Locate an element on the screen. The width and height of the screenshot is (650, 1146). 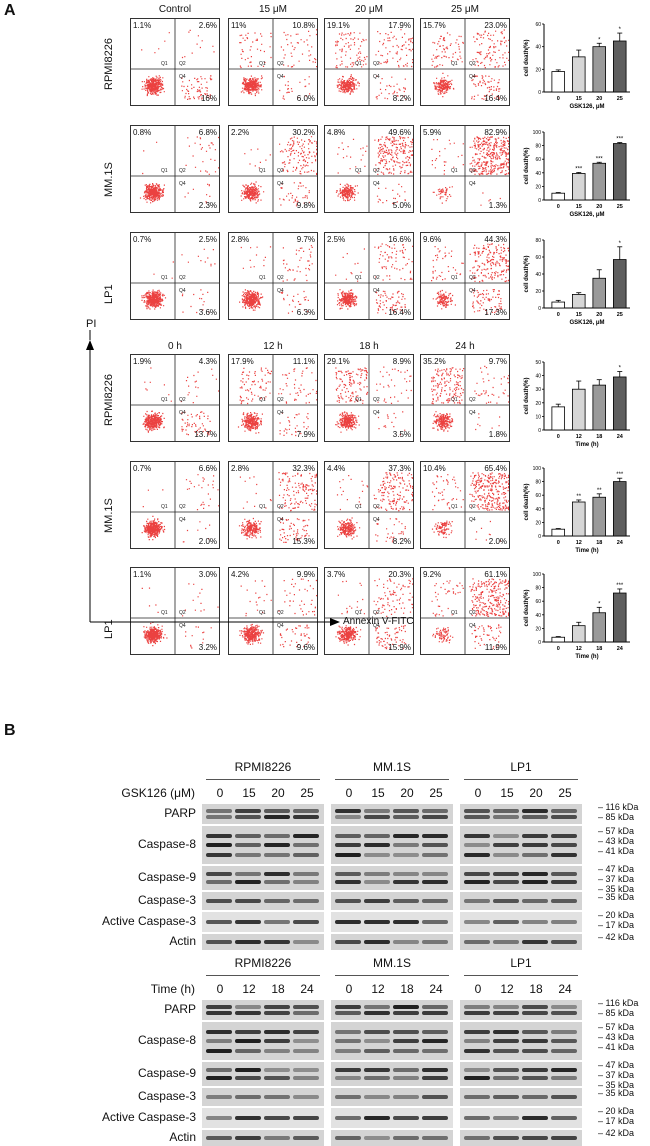
flow-plot: Q1 Q2 Q4 10.4% 65.4% 2.0% is located at coordinates (465, 505).